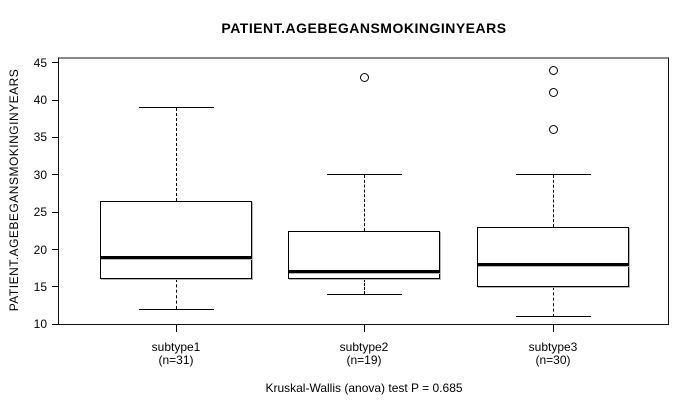  Describe the element at coordinates (40, 62) in the screenshot. I see `y-axis-tick-label: 45` at that location.